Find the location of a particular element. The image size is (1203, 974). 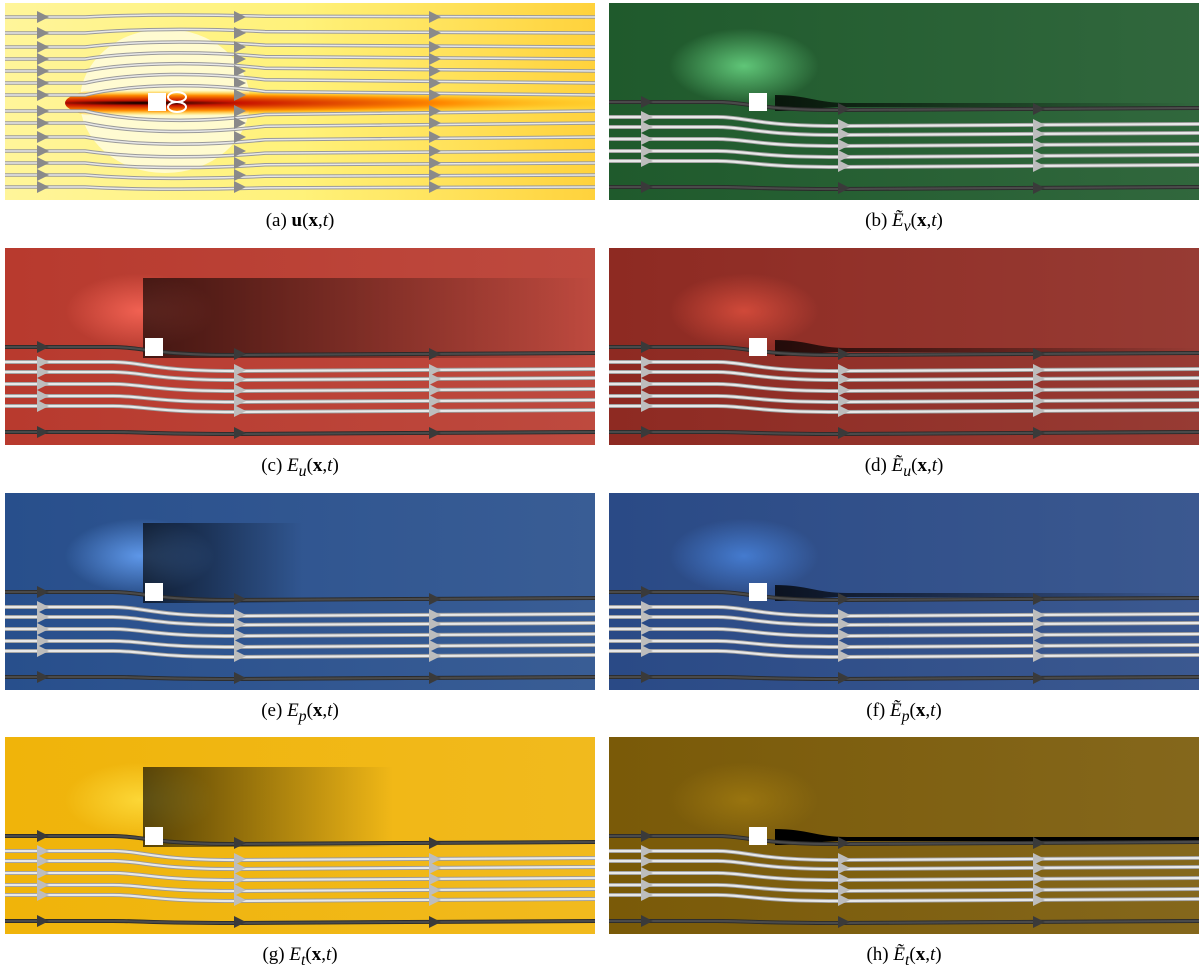

caption-symbol: u is located at coordinates (297, 220).